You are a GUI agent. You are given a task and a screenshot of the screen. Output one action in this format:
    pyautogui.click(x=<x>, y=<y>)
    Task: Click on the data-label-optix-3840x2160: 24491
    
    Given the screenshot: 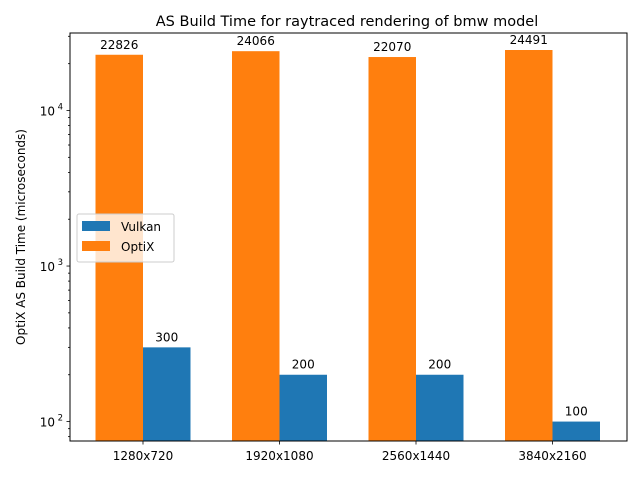 What is the action you would take?
    pyautogui.click(x=529, y=40)
    